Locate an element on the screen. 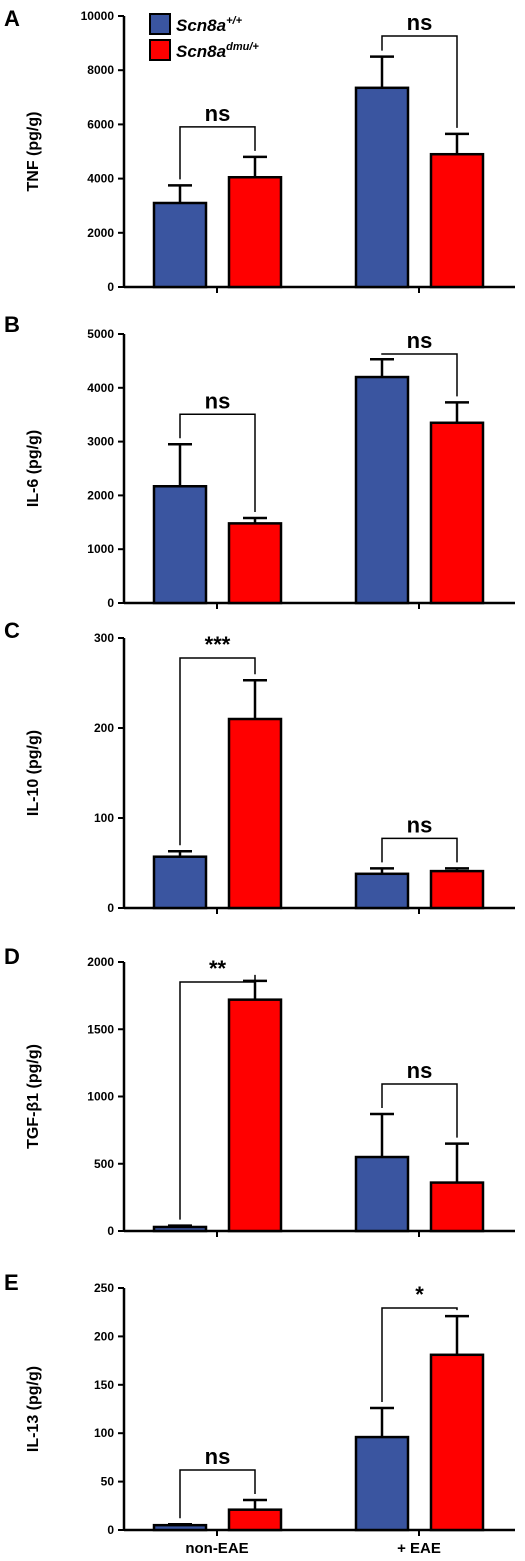  y-tick-label: 1500 is located at coordinates (100, 1029).